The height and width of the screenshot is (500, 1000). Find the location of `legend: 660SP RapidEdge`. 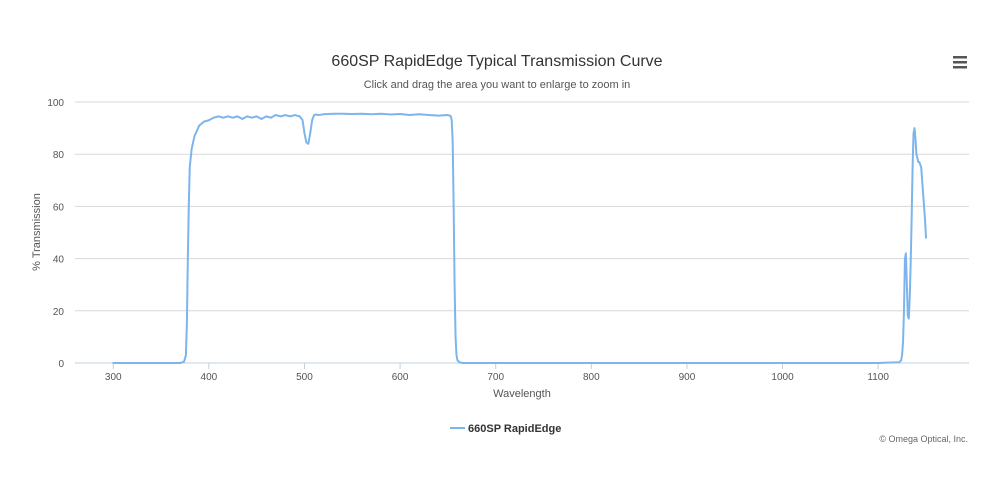

legend: 660SP RapidEdge is located at coordinates (505, 429).